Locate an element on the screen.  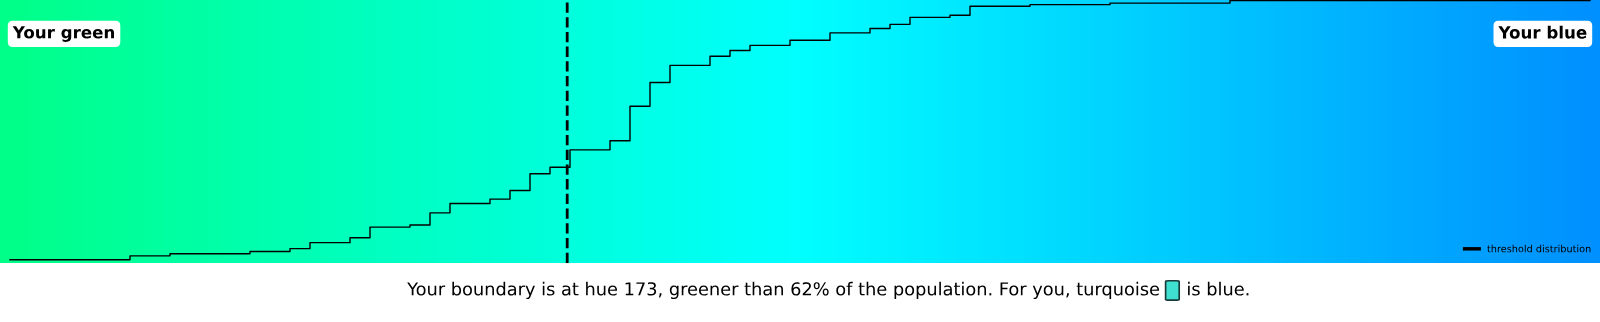
text: is blue. is located at coordinates (1218, 288).